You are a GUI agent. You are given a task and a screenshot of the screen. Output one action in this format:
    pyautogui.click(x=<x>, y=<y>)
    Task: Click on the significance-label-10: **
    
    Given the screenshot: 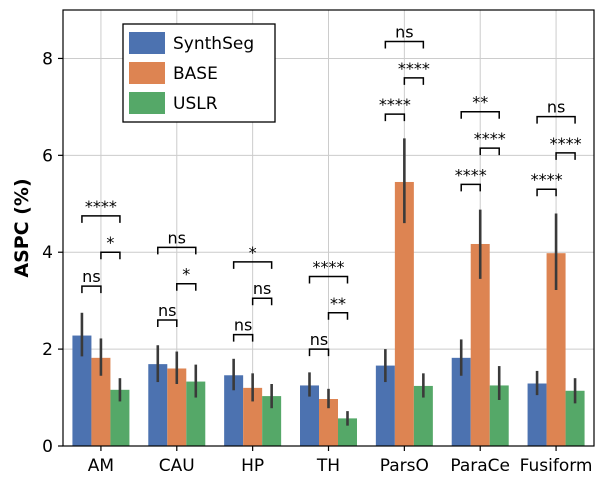 What is the action you would take?
    pyautogui.click(x=338, y=303)
    